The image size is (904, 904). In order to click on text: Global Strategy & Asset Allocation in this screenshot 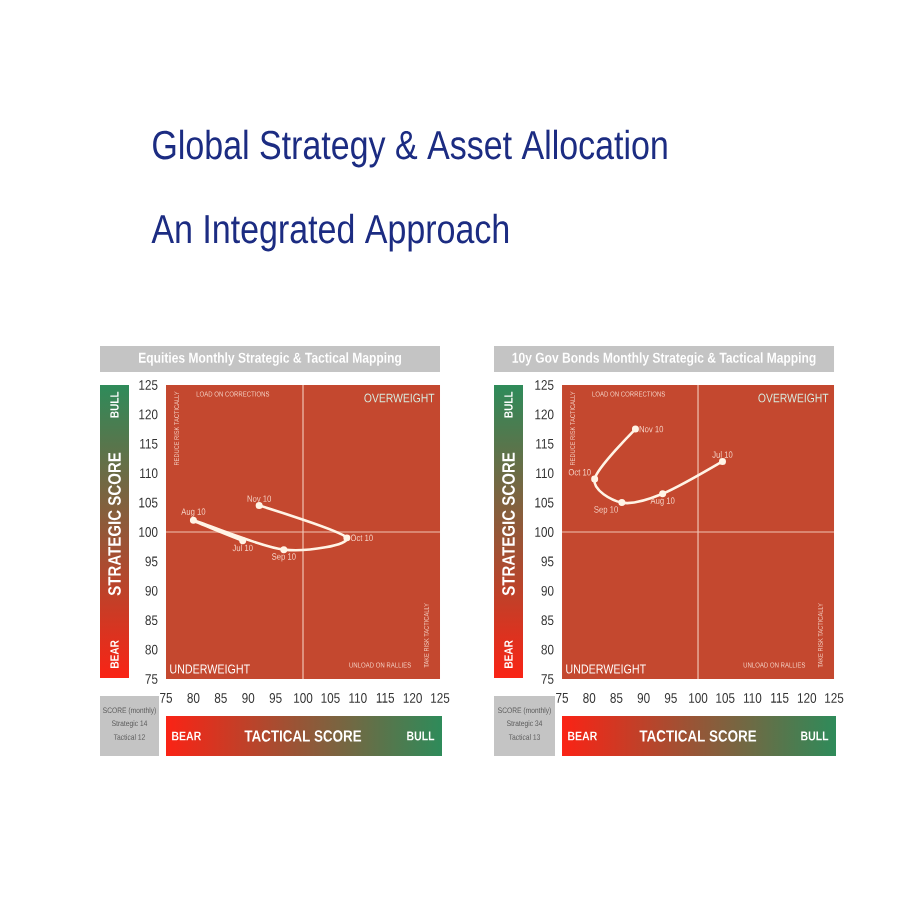, I will do `click(410, 148)`.